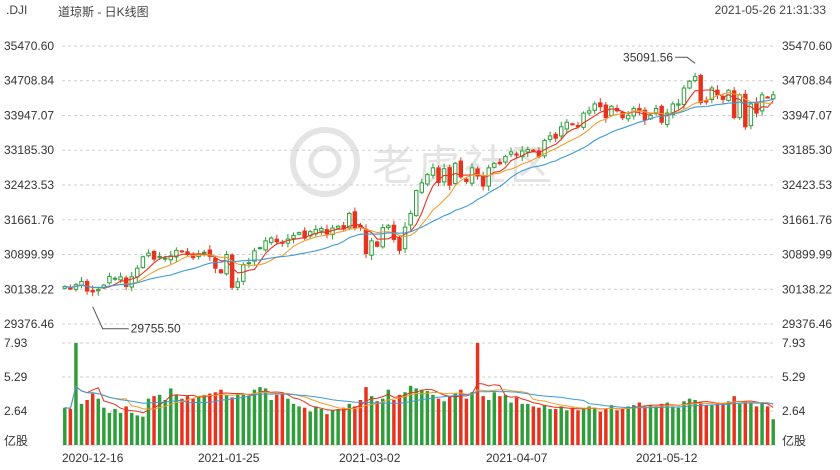 The image size is (840, 470). What do you see at coordinates (29, 185) in the screenshot?
I see `price-tick-left: 32423.53` at bounding box center [29, 185].